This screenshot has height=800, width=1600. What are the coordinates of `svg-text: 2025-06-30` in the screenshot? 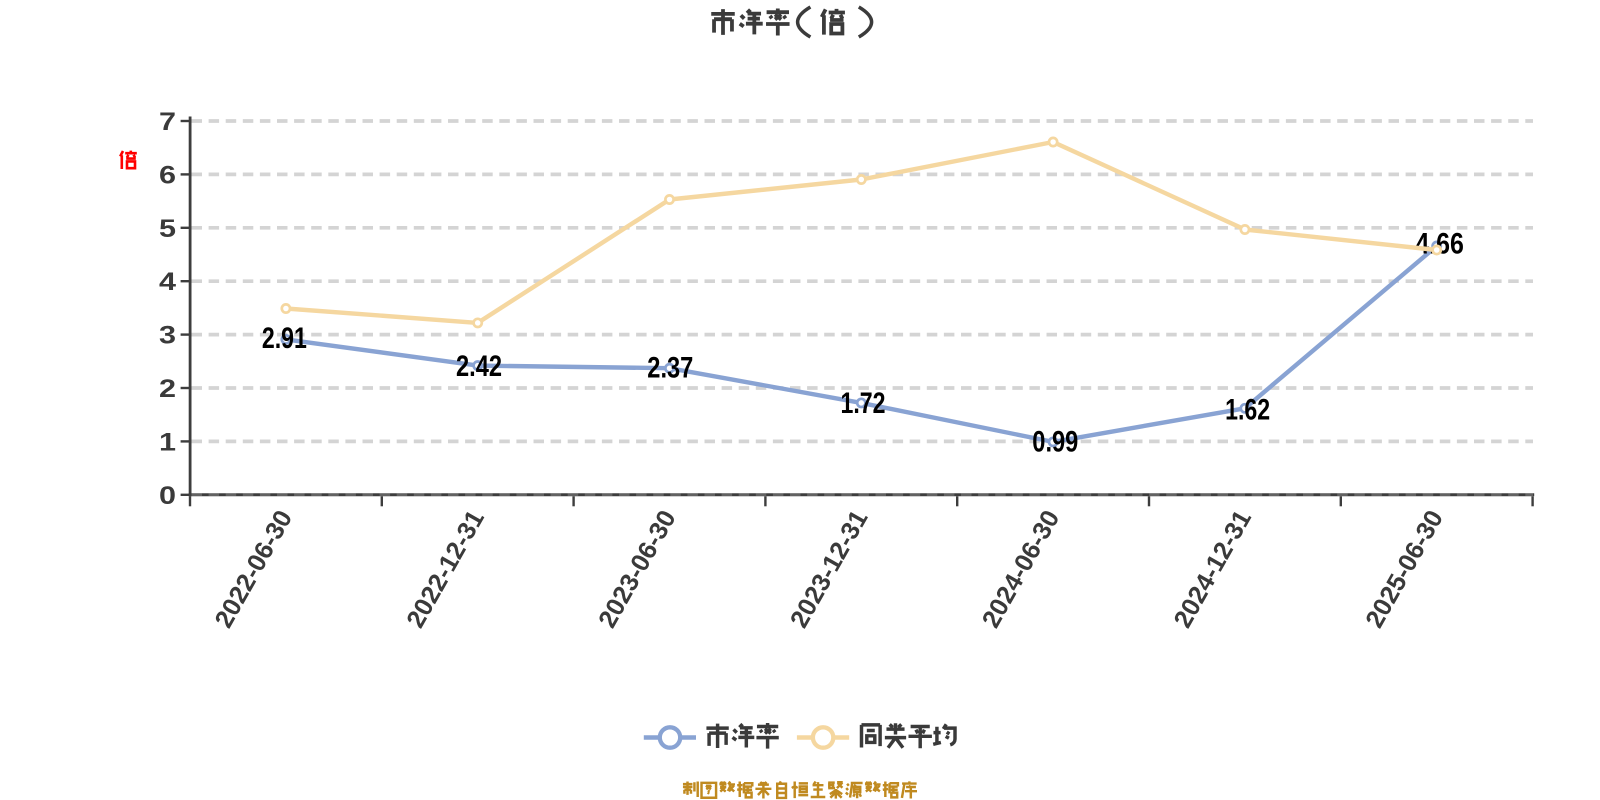 It's located at (1405, 569).